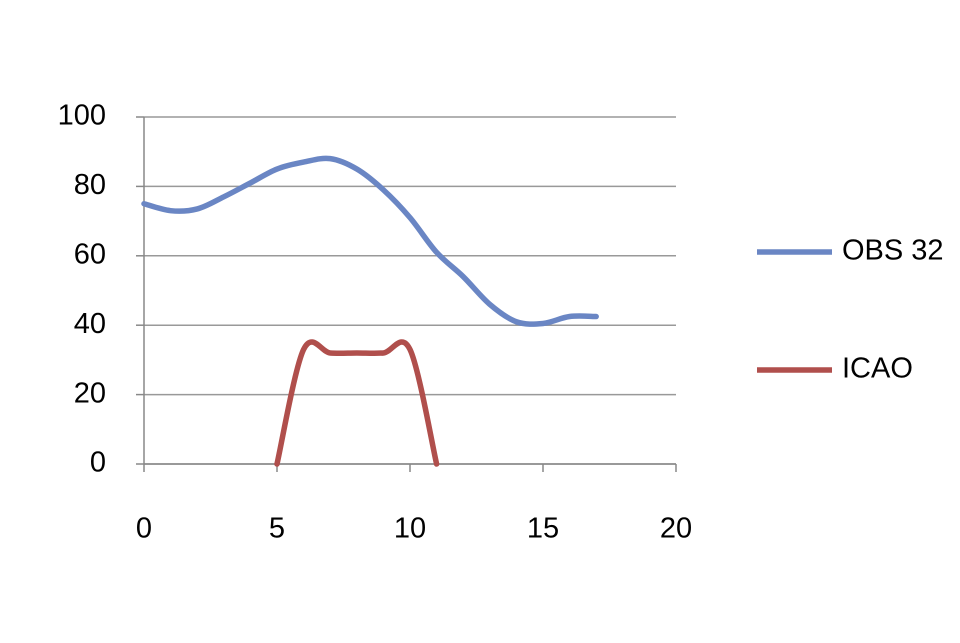 The image size is (960, 643). Describe the element at coordinates (82, 116) in the screenshot. I see `y-tick-label: 100` at that location.